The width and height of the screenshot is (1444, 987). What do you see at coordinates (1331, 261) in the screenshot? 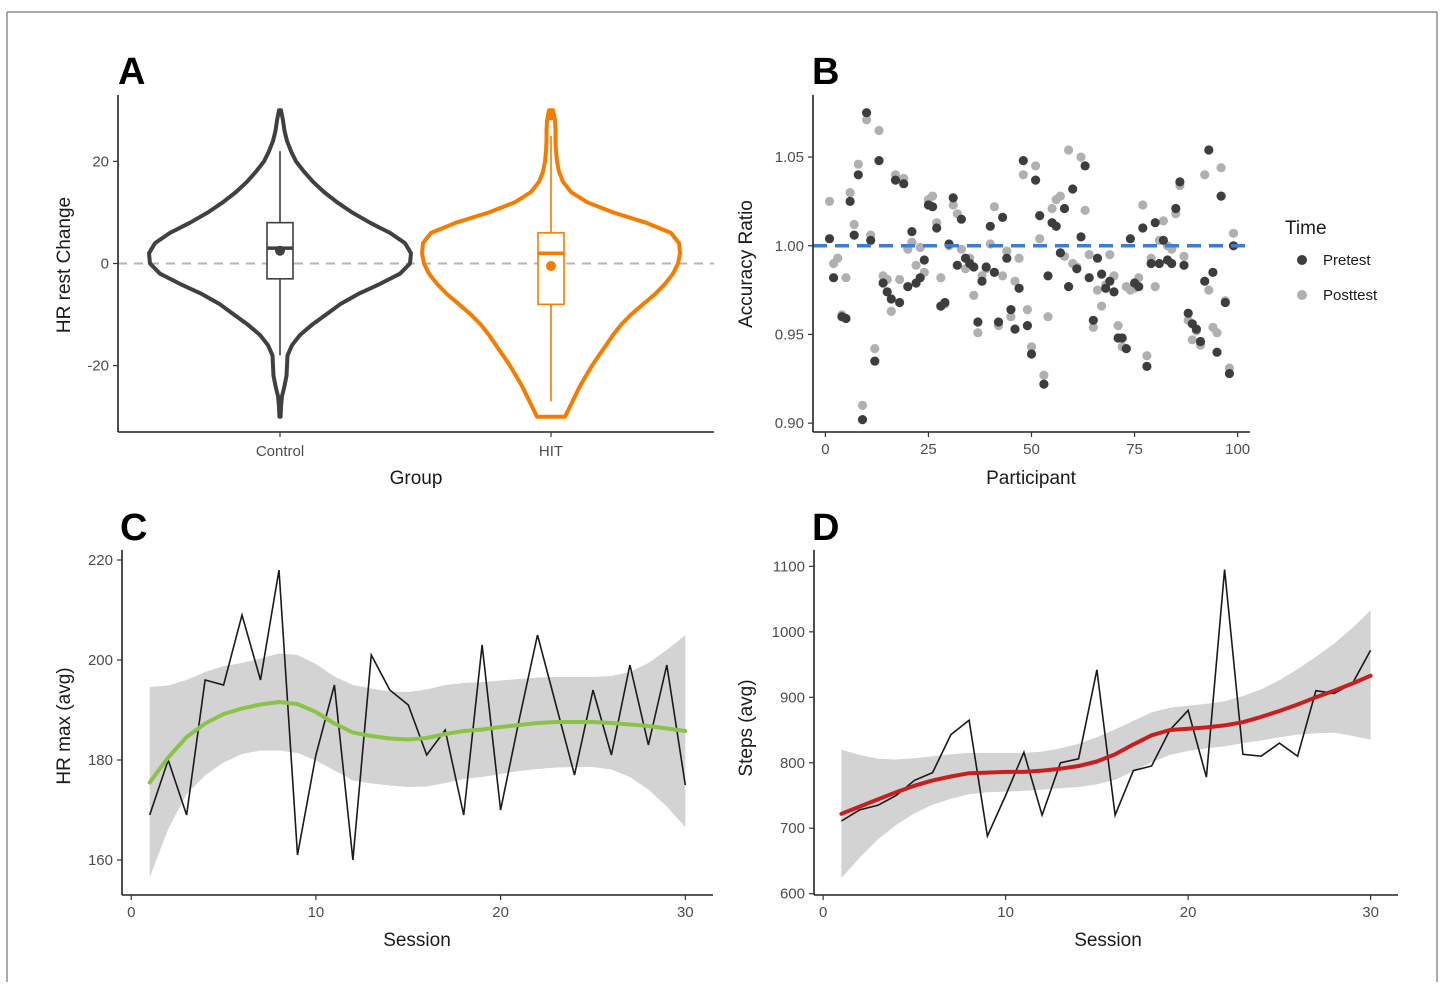
I see `panel-b-legend: Time Pretest Posttest` at bounding box center [1331, 261].